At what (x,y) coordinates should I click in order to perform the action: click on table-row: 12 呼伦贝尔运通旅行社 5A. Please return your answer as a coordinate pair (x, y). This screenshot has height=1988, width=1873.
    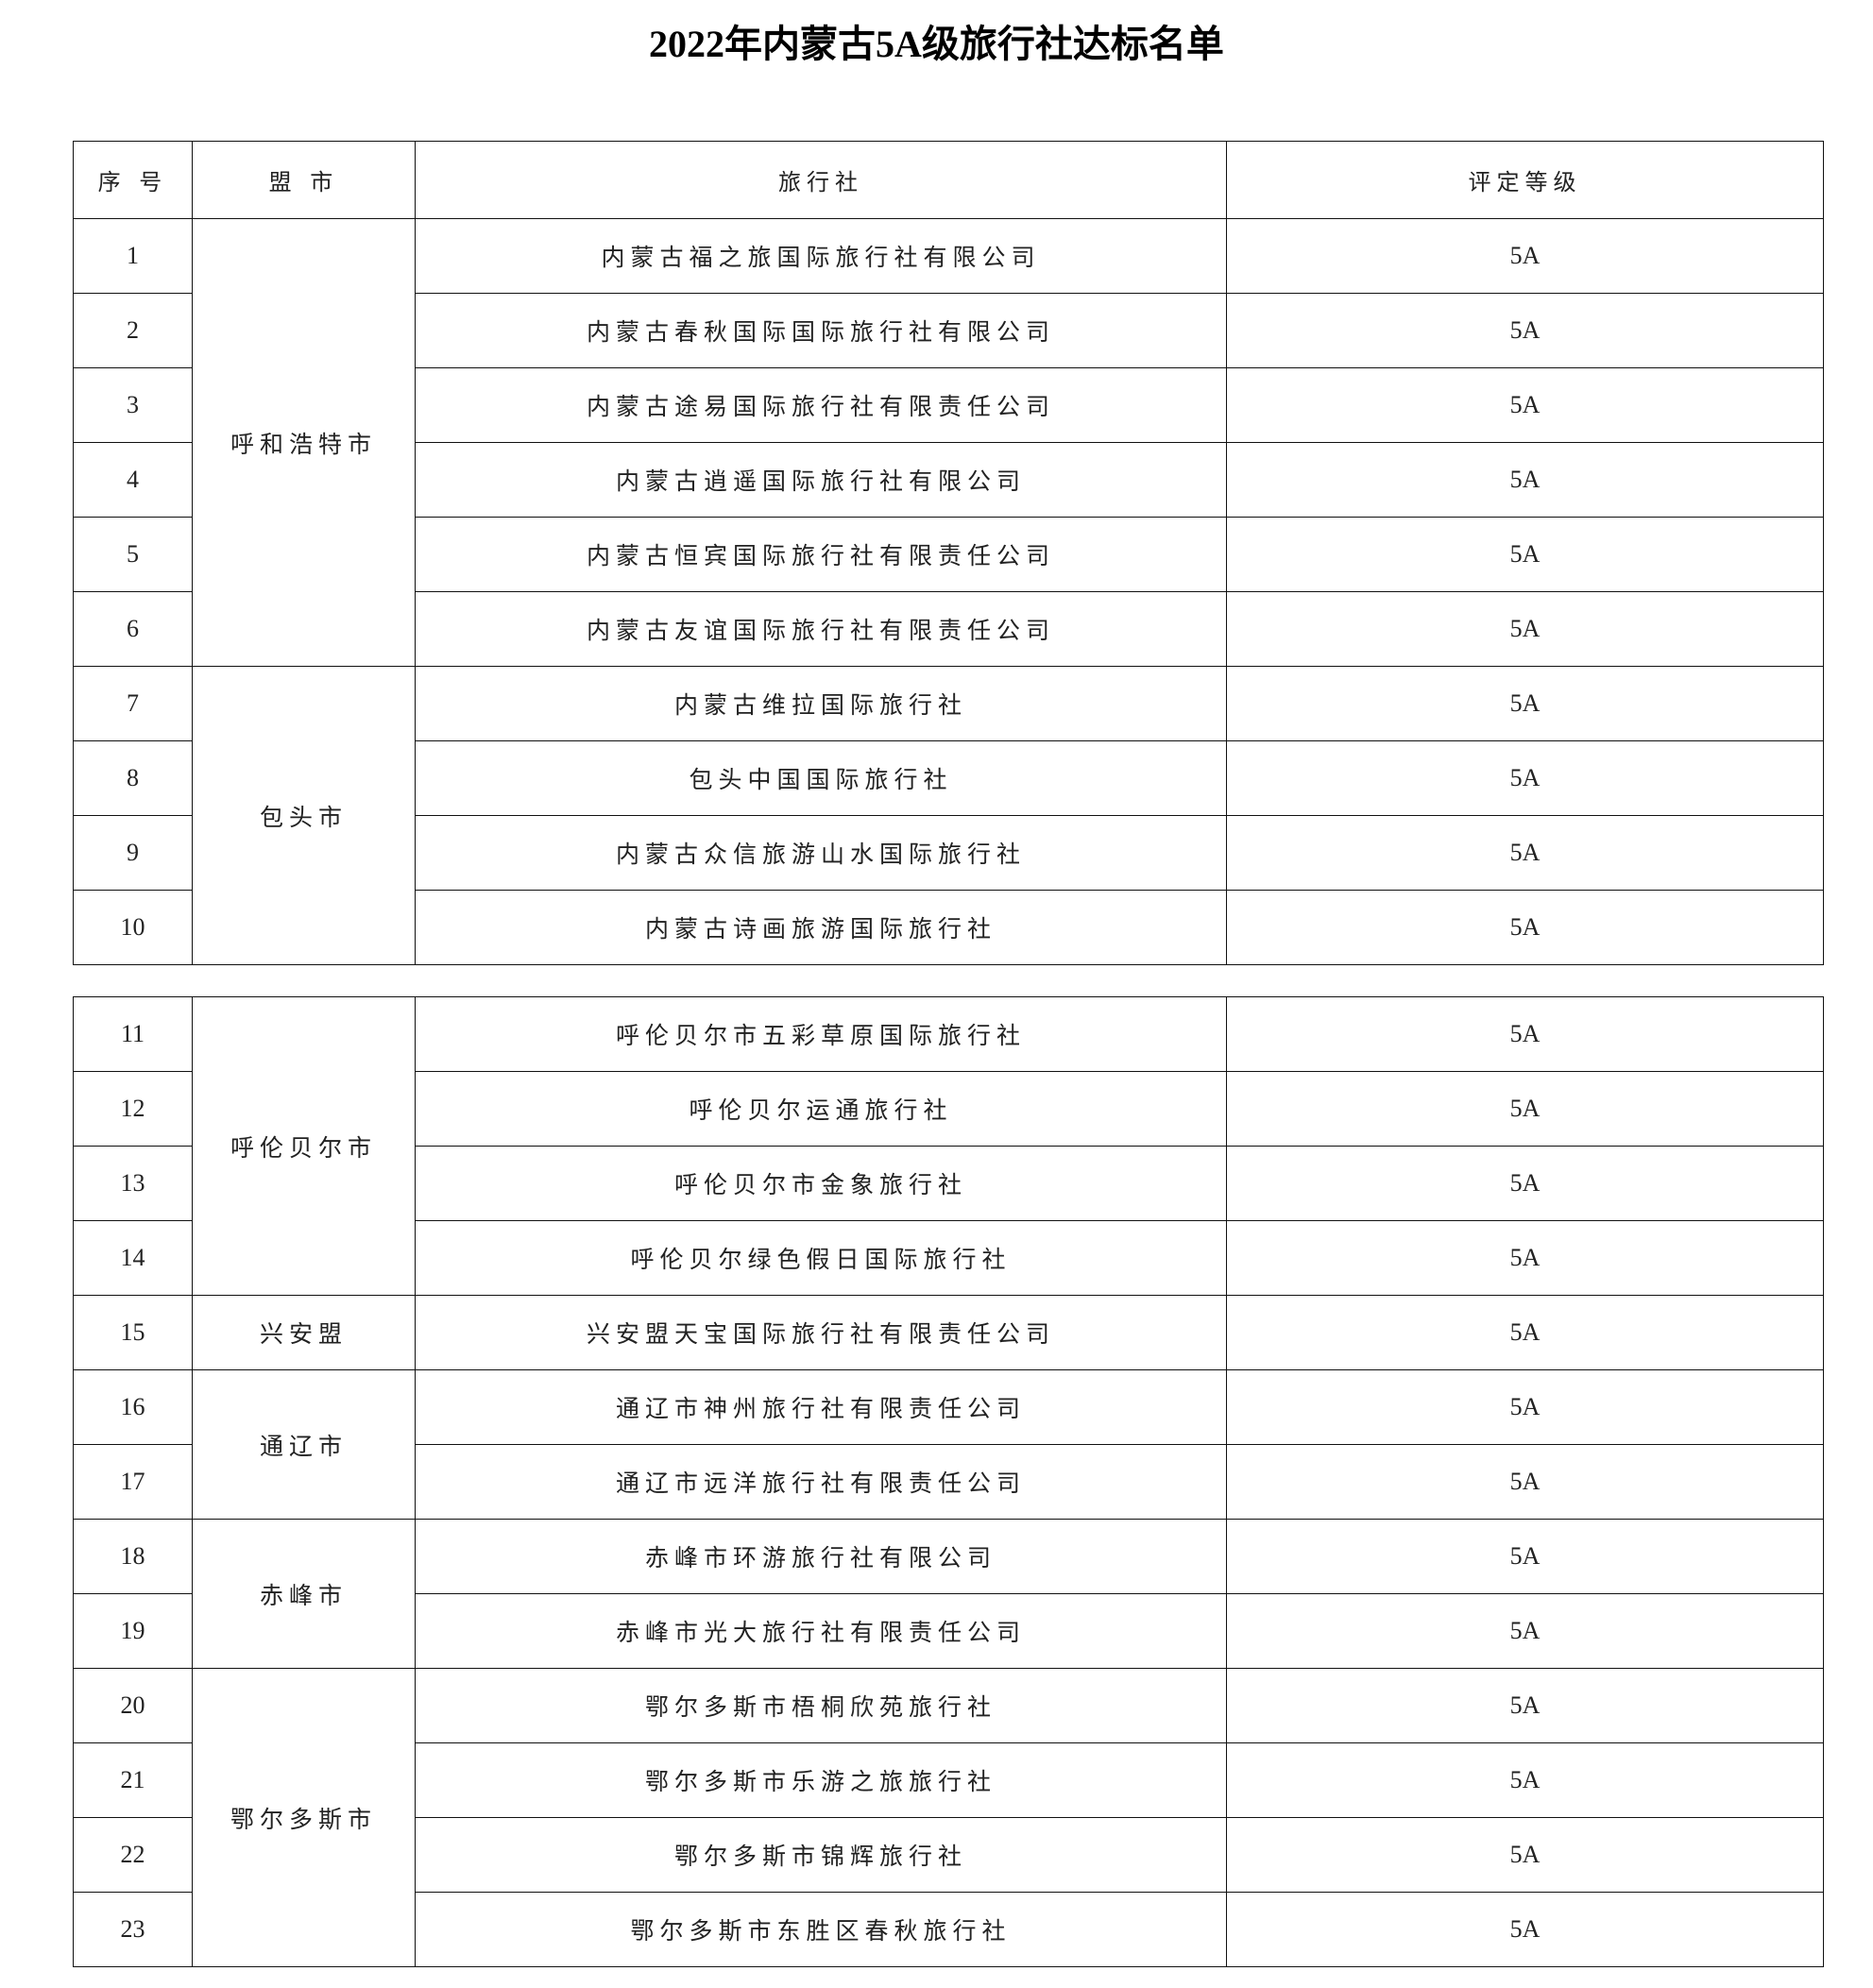
    Looking at the image, I should click on (948, 1109).